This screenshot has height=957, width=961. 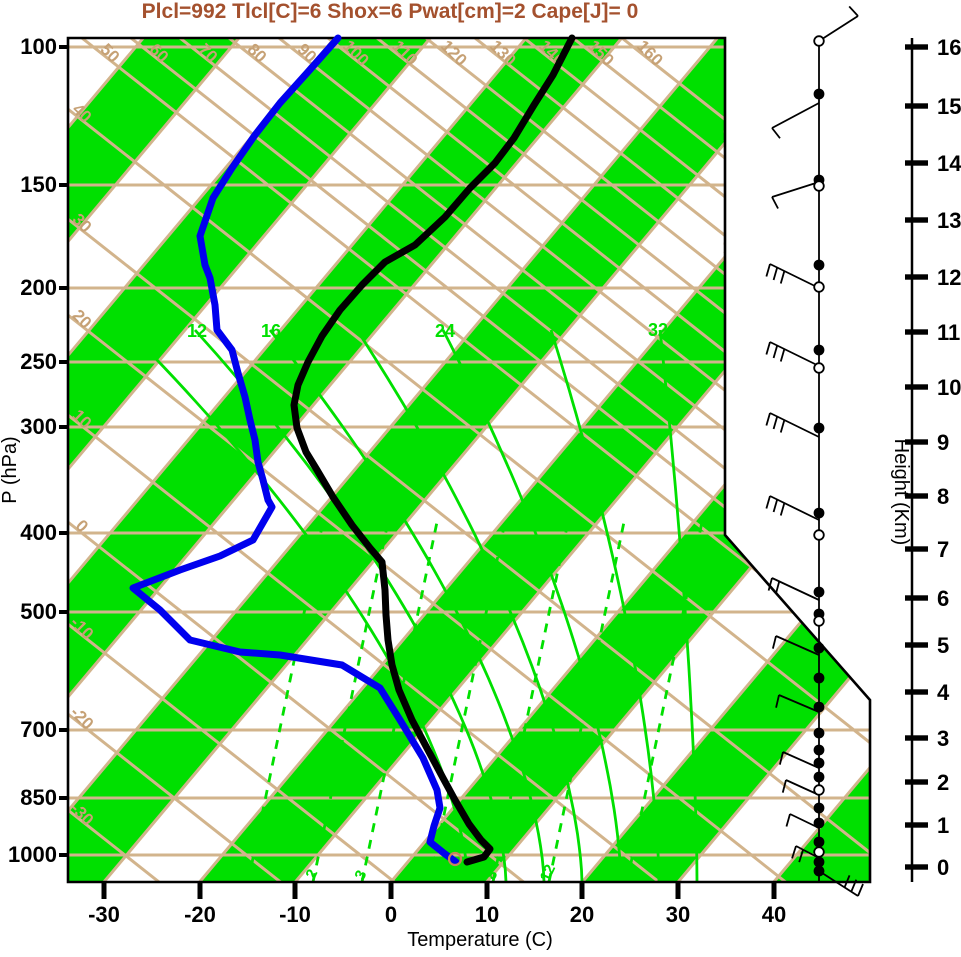 I want to click on dry-adiabat-label: 160, so click(x=649, y=52).